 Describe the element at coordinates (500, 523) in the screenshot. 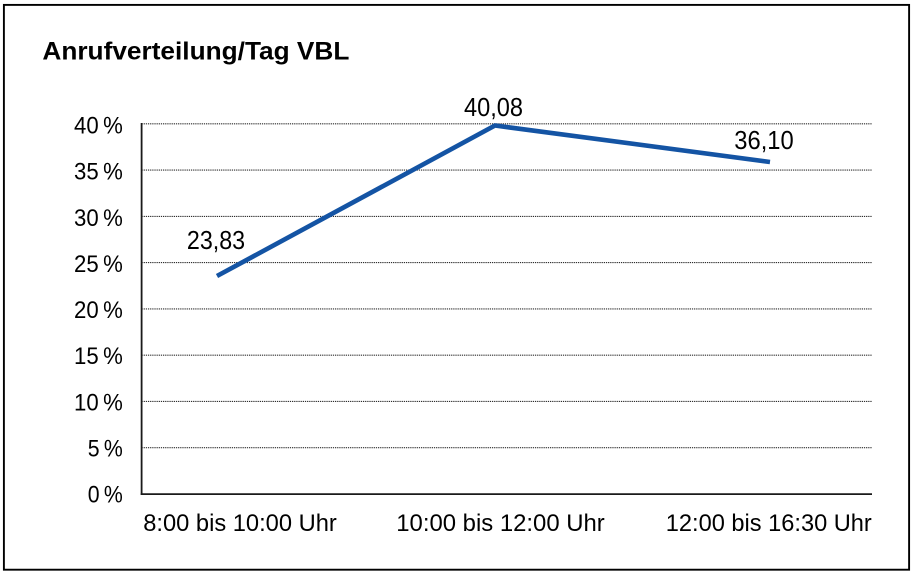

I see `svg-text: 10:00 bis 12:00 Uhr` at that location.